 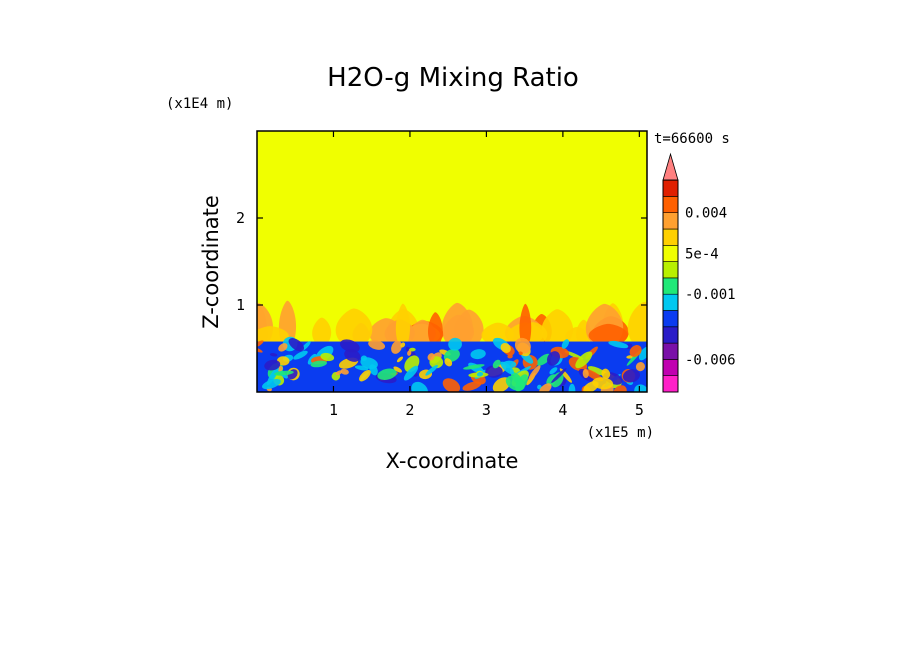 What do you see at coordinates (639, 410) in the screenshot?
I see `x-tick-label: 5` at bounding box center [639, 410].